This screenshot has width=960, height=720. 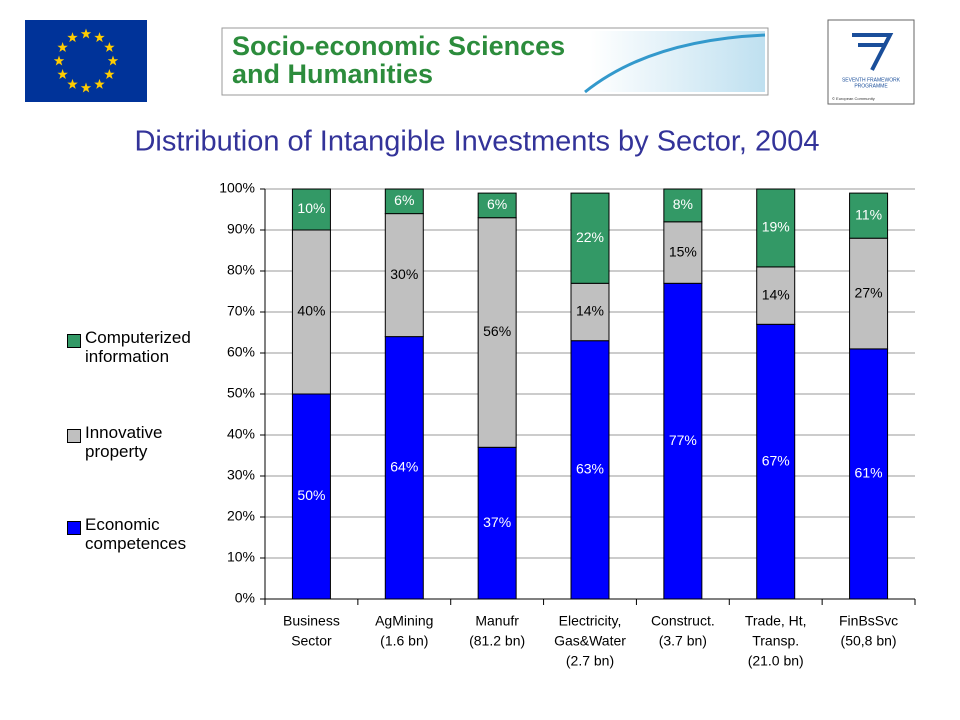 I want to click on y-tick-label: 30%, so click(x=241, y=475).